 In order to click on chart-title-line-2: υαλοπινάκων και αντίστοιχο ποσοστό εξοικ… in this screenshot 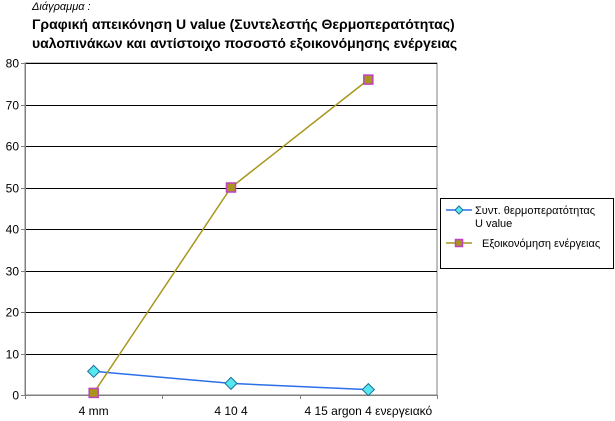, I will do `click(245, 43)`.